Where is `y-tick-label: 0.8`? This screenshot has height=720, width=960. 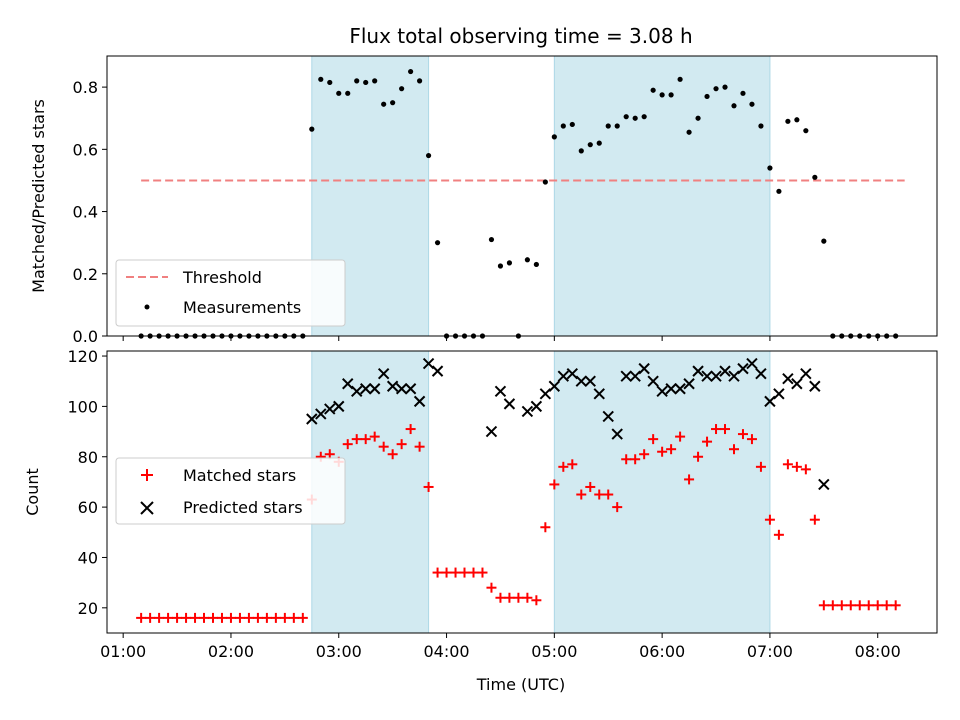 y-tick-label: 0.8 is located at coordinates (85, 87).